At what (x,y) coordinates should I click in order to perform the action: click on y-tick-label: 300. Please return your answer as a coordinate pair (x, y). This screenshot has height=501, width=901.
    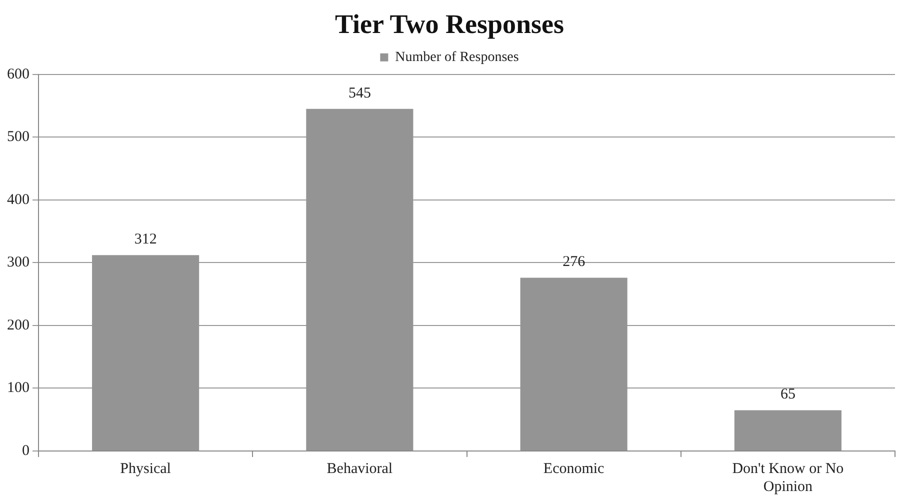
    Looking at the image, I should click on (18, 262).